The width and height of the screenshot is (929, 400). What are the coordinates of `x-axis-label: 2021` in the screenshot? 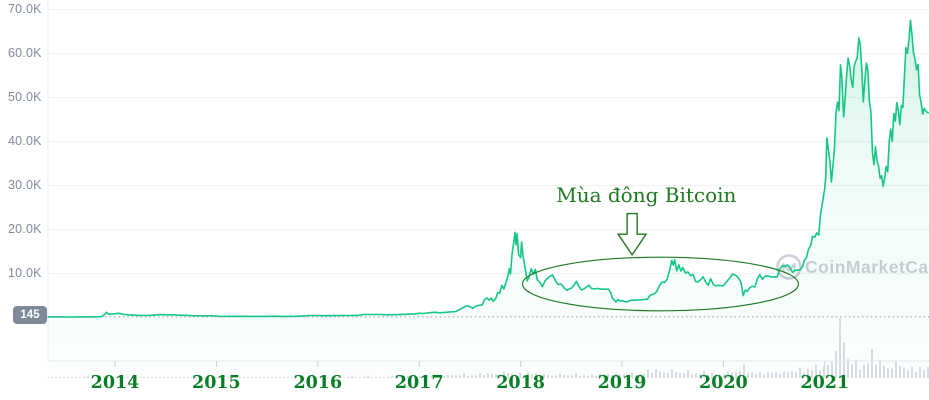 It's located at (825, 383).